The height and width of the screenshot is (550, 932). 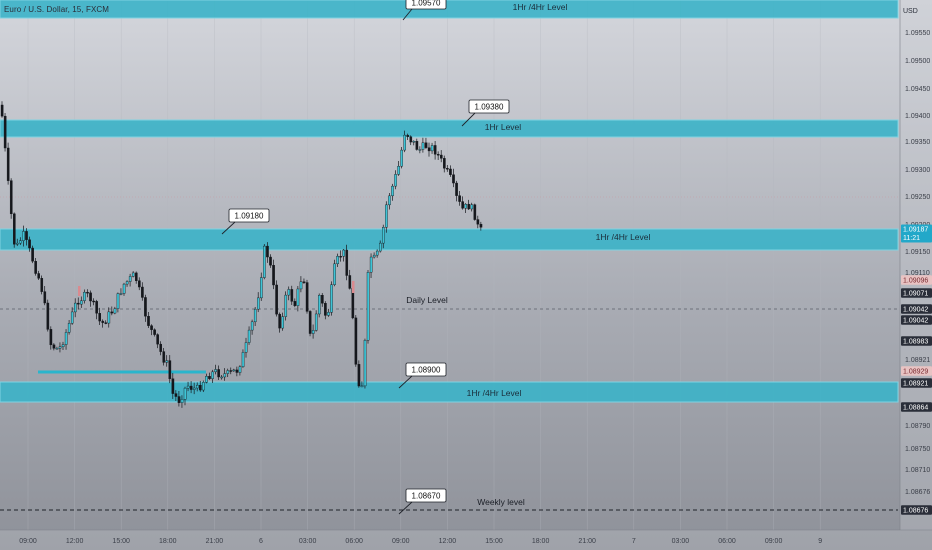 What do you see at coordinates (917, 360) in the screenshot?
I see `y-tick-label: 1.08921` at bounding box center [917, 360].